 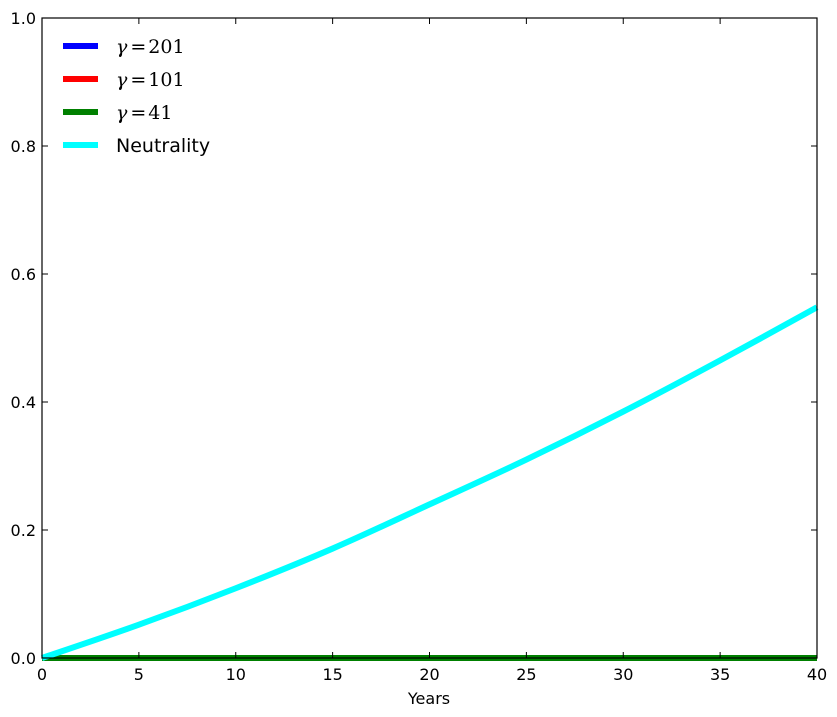 What do you see at coordinates (817, 674) in the screenshot?
I see `x-tick-label: 40` at bounding box center [817, 674].